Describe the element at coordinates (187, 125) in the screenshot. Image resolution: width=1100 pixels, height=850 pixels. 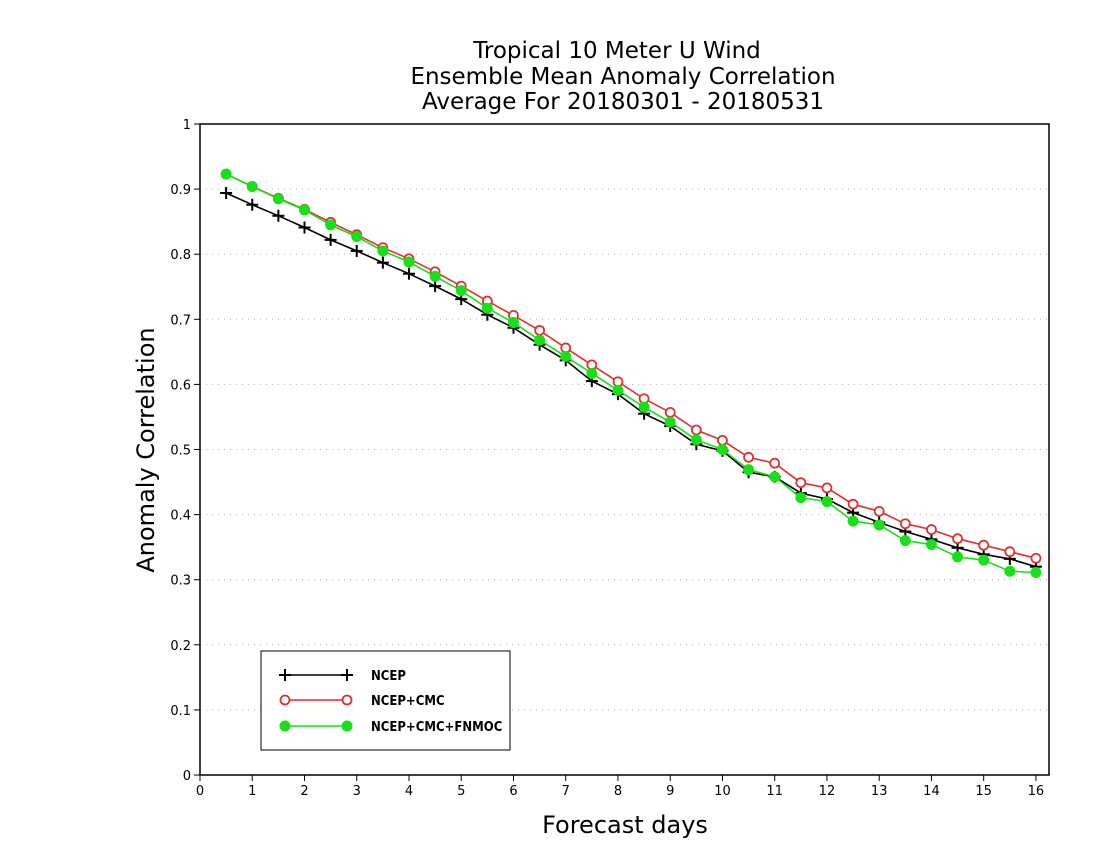
I see `y-tick-label: 1` at that location.